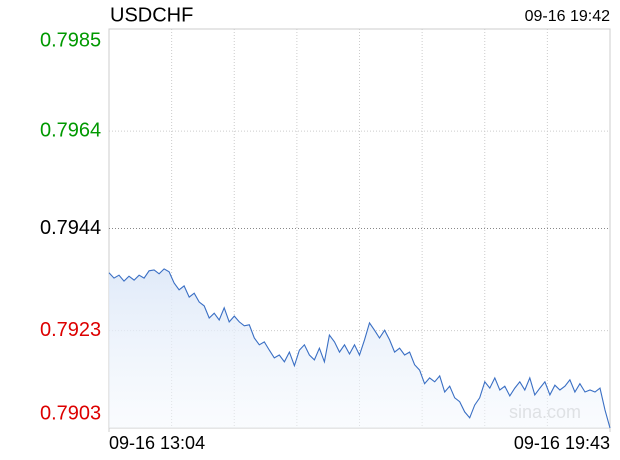 The height and width of the screenshot is (460, 620). Describe the element at coordinates (70, 40) in the screenshot. I see `y-tick-label: 0.7985` at that location.